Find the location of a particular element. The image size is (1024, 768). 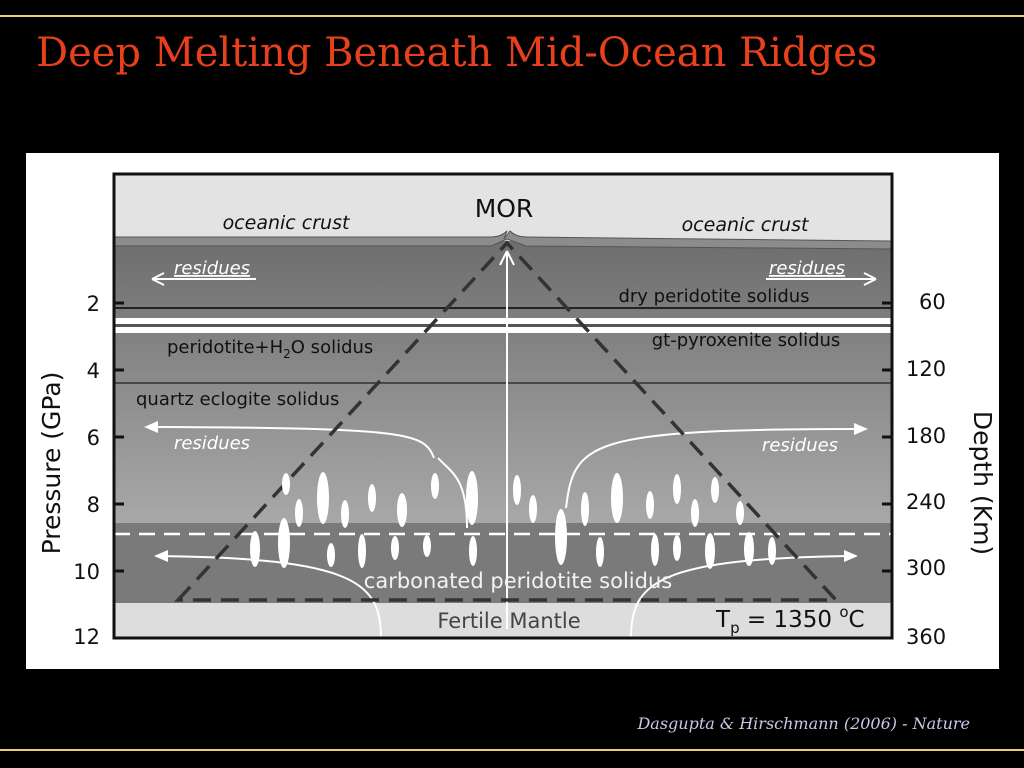

slide-title: Deep Melting Beneath Mid-Ocean Ridges is located at coordinates (457, 53).